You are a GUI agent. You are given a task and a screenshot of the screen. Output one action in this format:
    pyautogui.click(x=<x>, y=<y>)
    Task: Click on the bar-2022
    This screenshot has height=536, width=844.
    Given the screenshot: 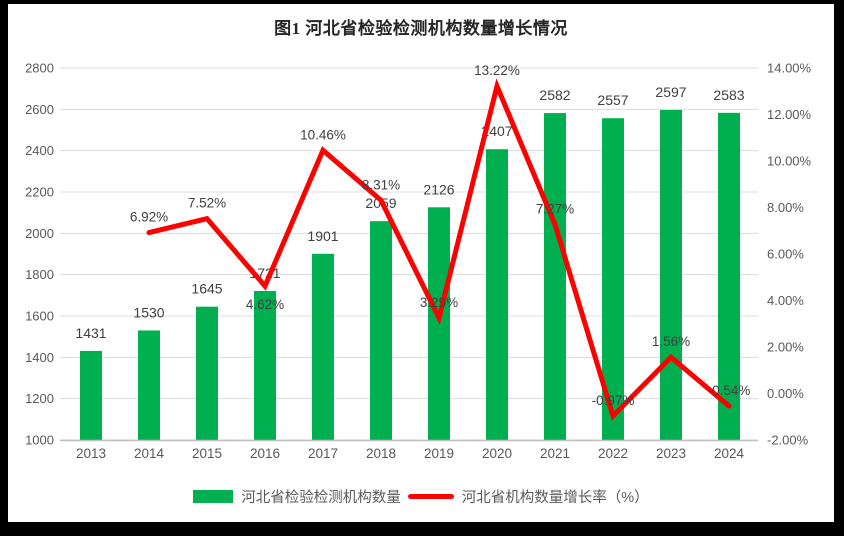 What is the action you would take?
    pyautogui.click(x=613, y=279)
    